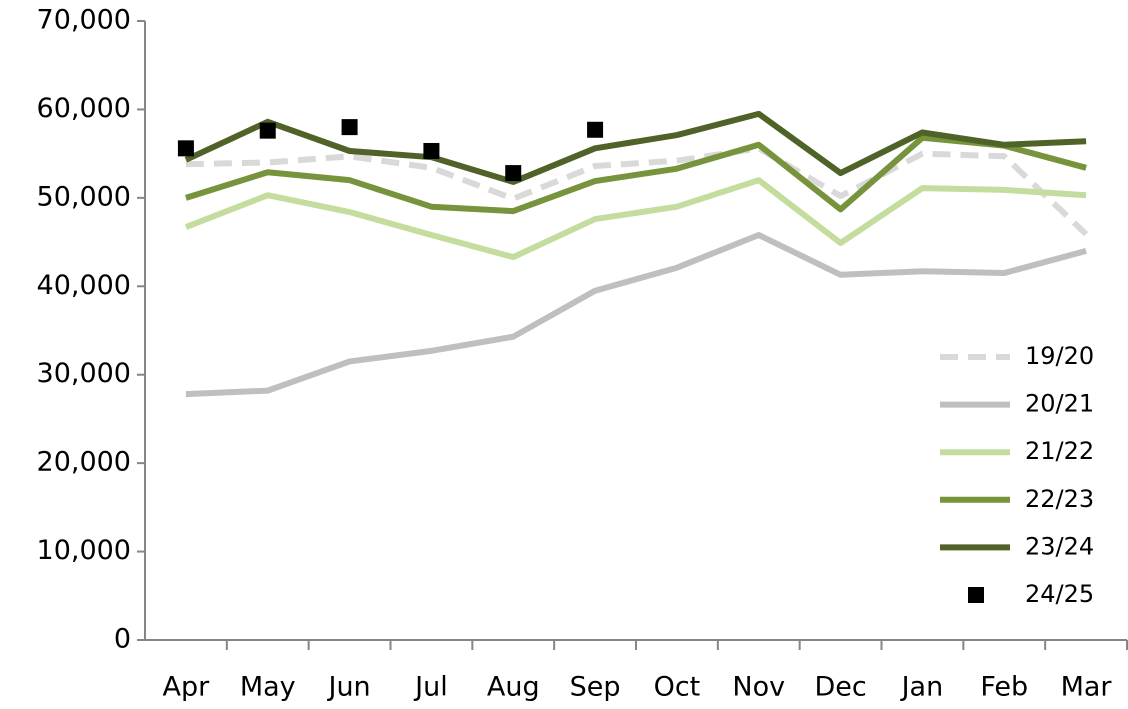  I want to click on legend-swatch, so click(976, 595).